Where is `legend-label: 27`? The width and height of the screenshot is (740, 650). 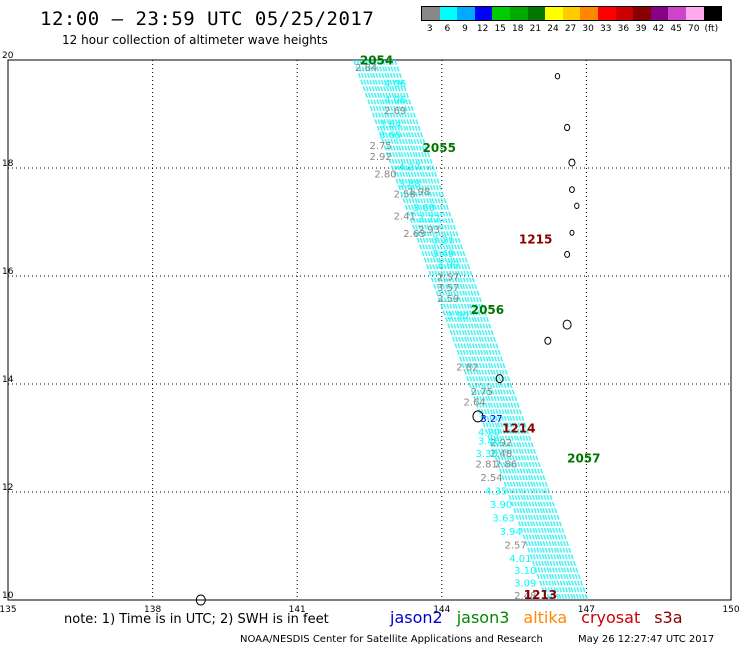 legend-label: 27 is located at coordinates (570, 29).